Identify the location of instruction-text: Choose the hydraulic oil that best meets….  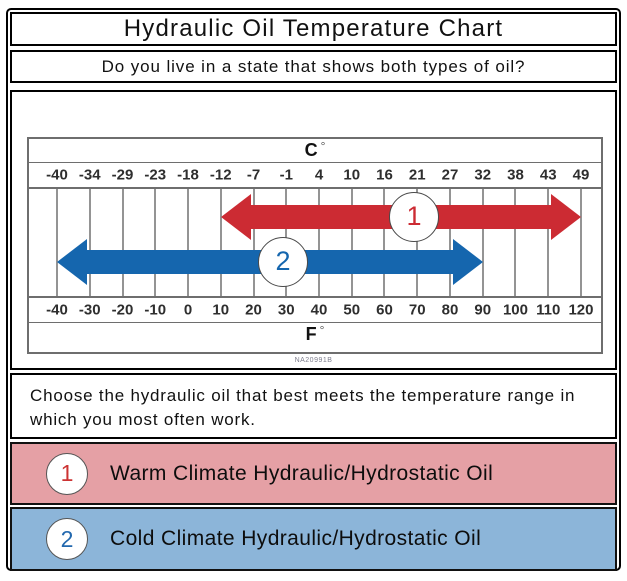
(303, 407).